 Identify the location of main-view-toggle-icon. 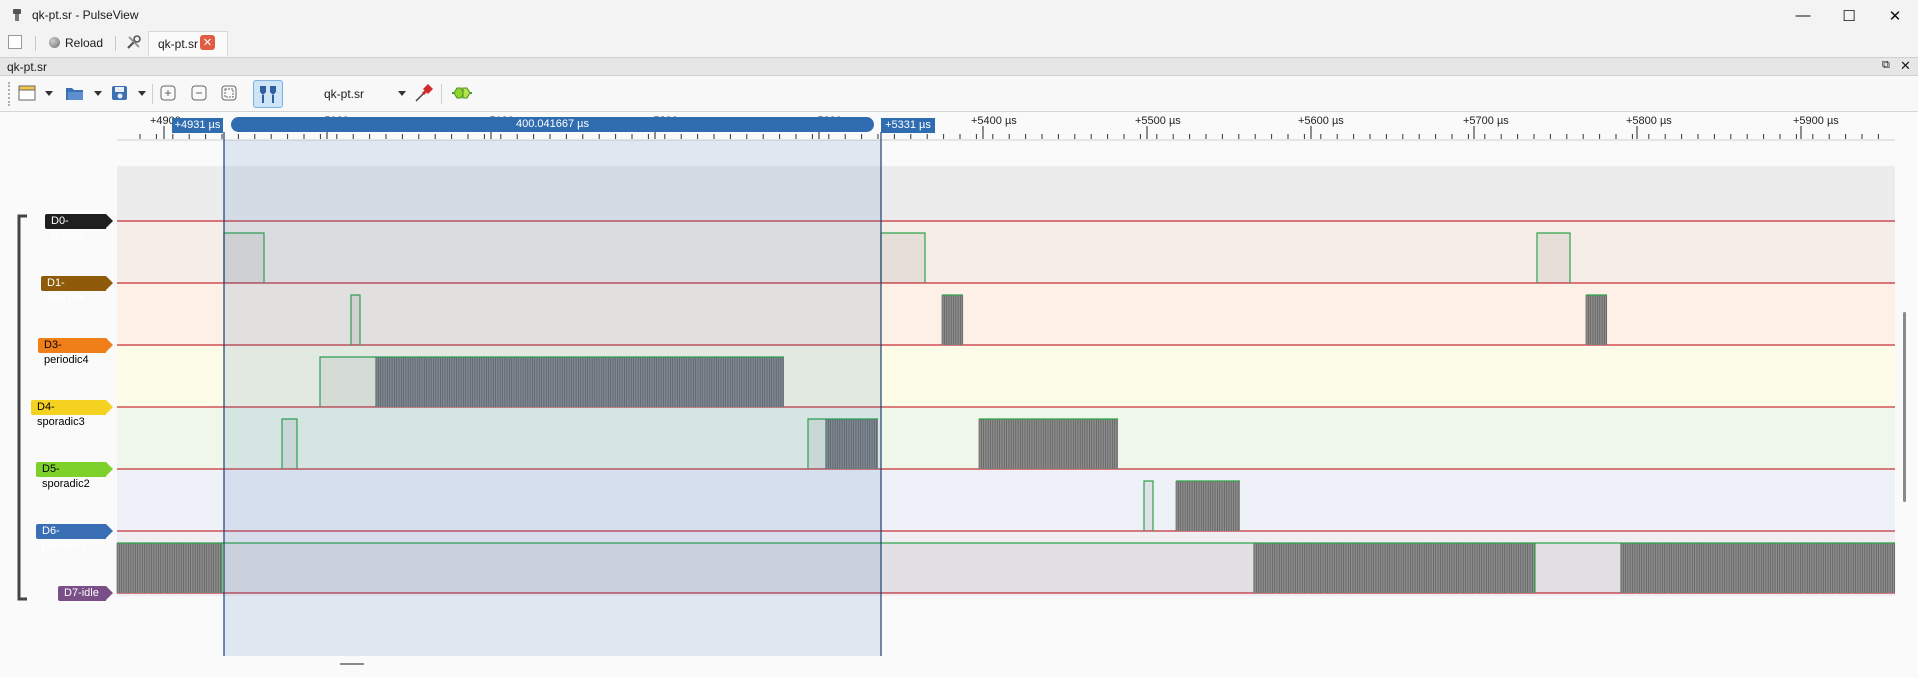
(15, 42).